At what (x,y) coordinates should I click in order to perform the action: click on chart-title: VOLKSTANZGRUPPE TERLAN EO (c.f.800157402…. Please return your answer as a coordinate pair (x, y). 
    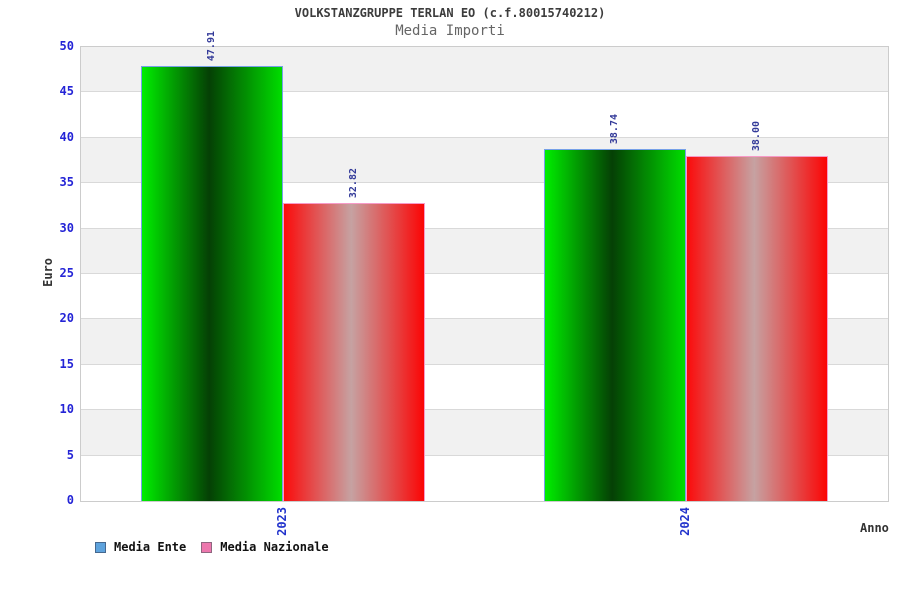
    Looking at the image, I should click on (450, 13).